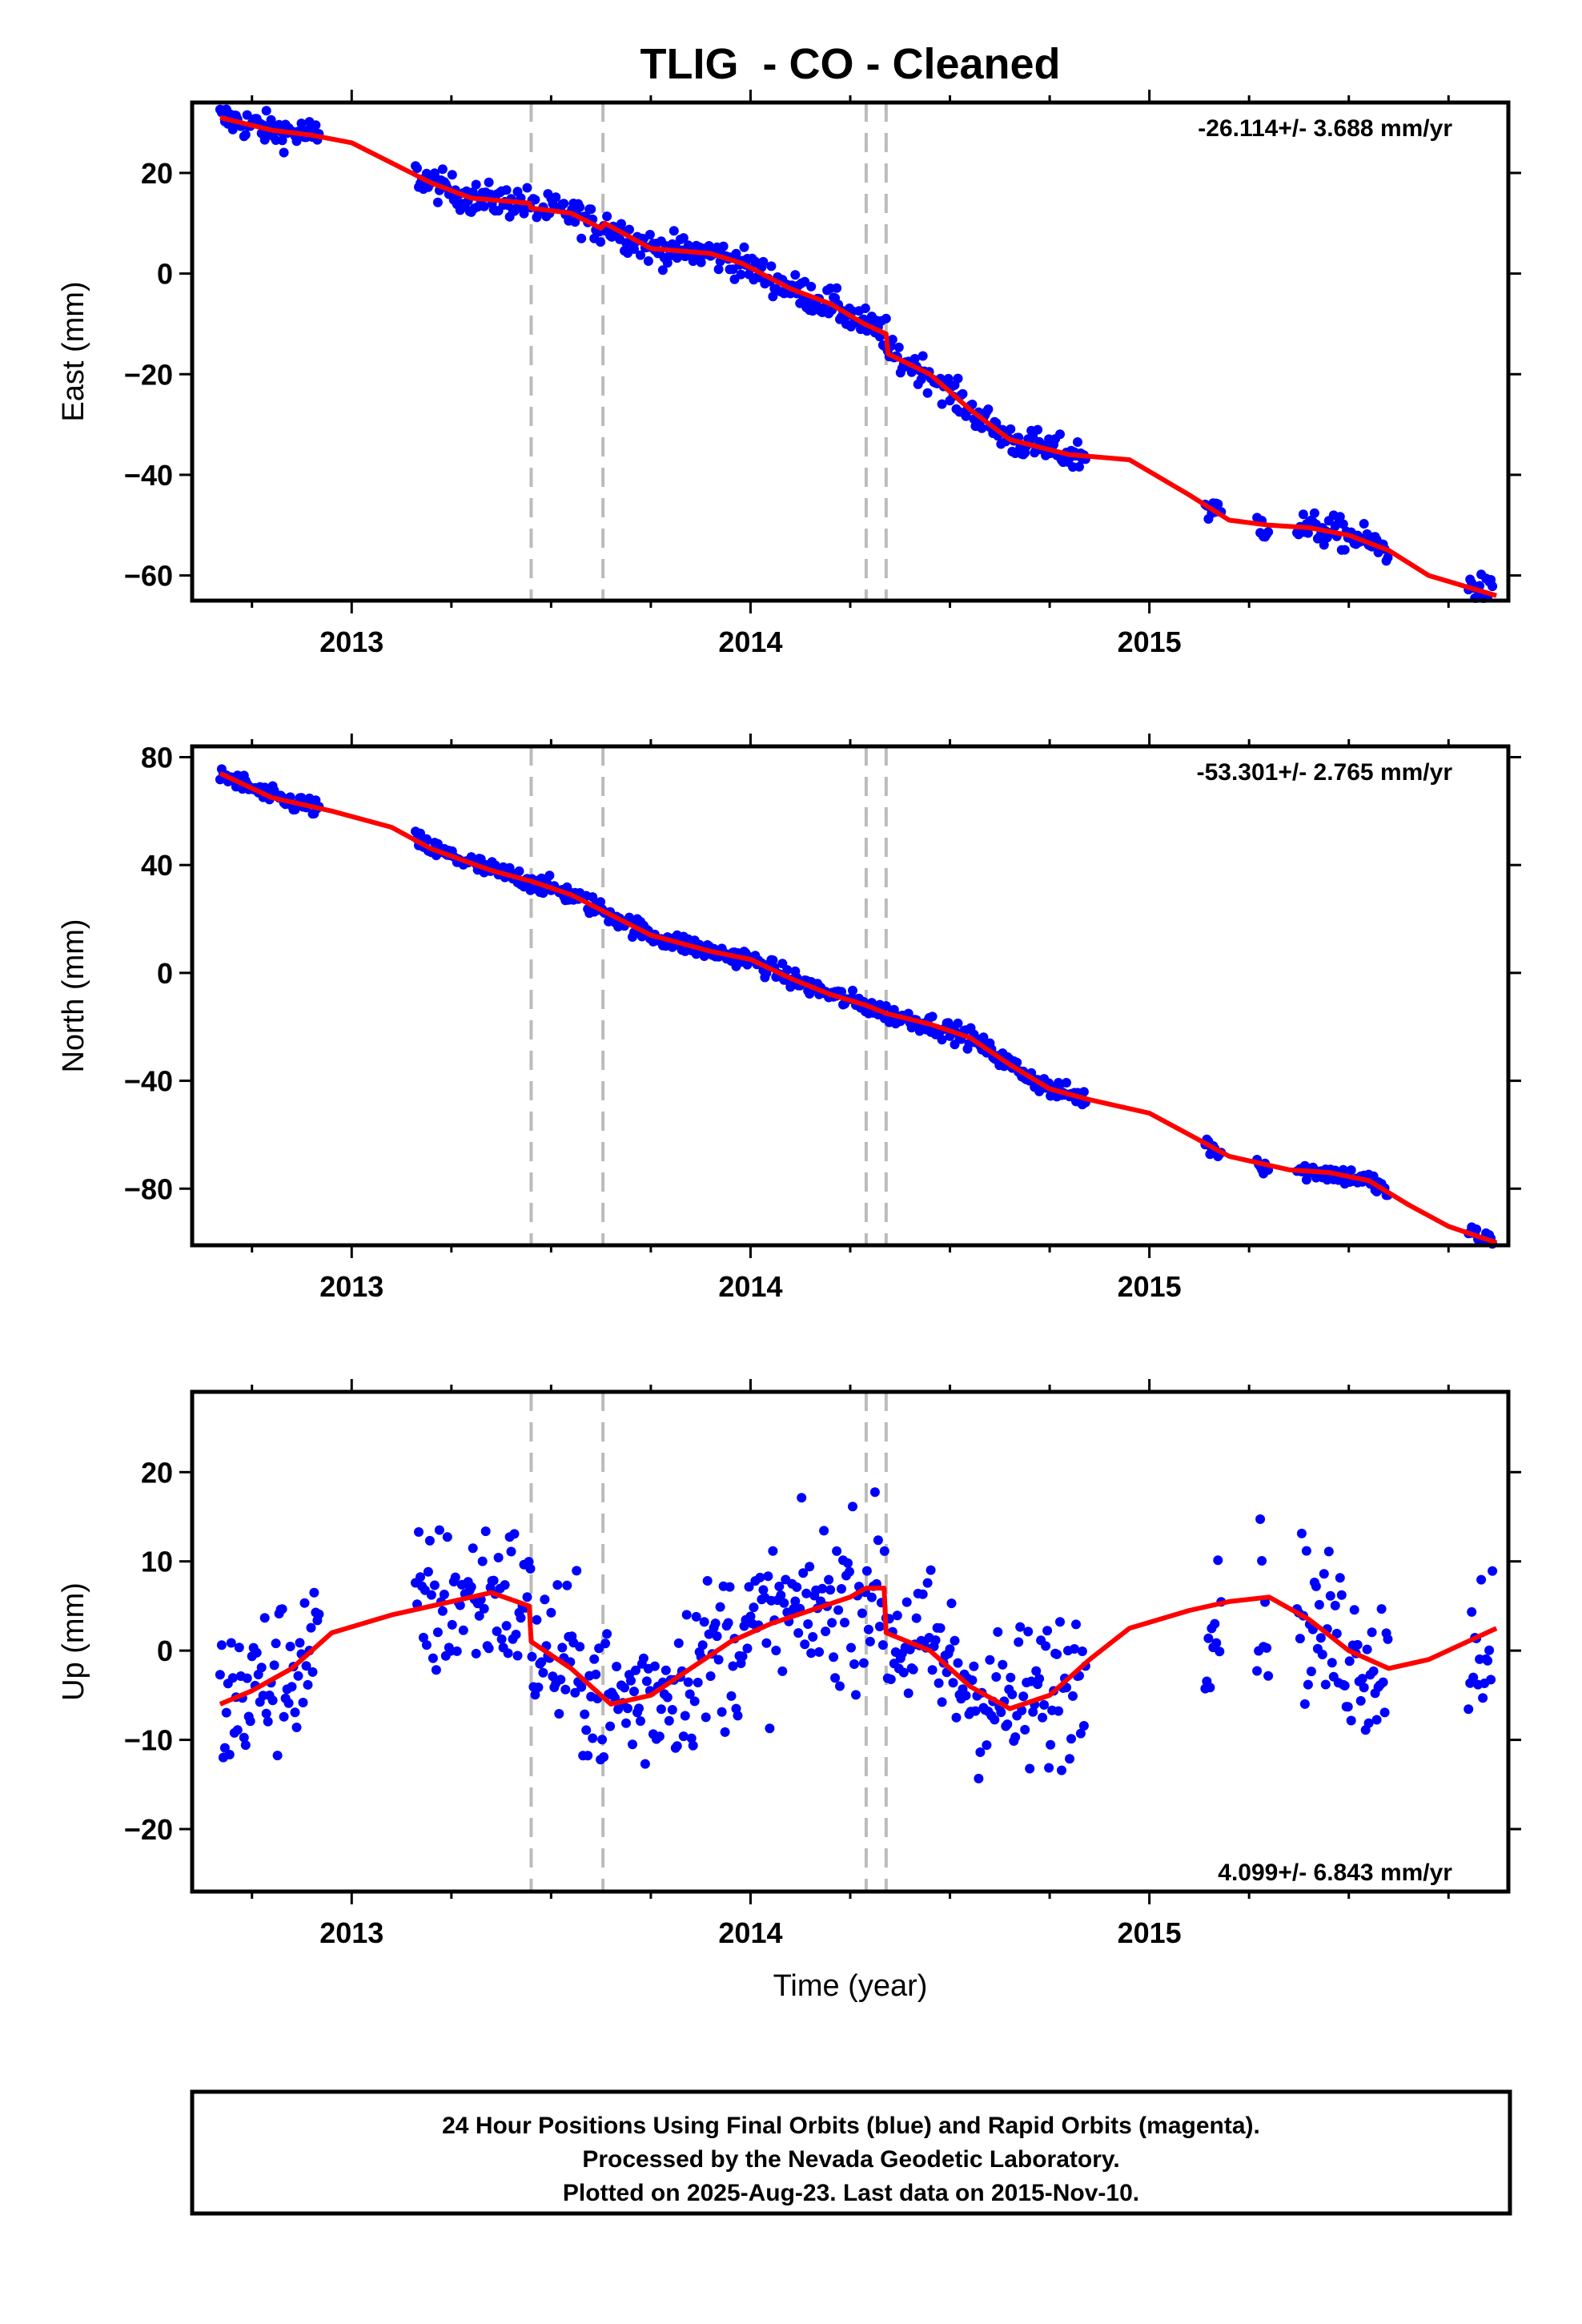  What do you see at coordinates (858, 1648) in the screenshot?
I see `model-line` at bounding box center [858, 1648].